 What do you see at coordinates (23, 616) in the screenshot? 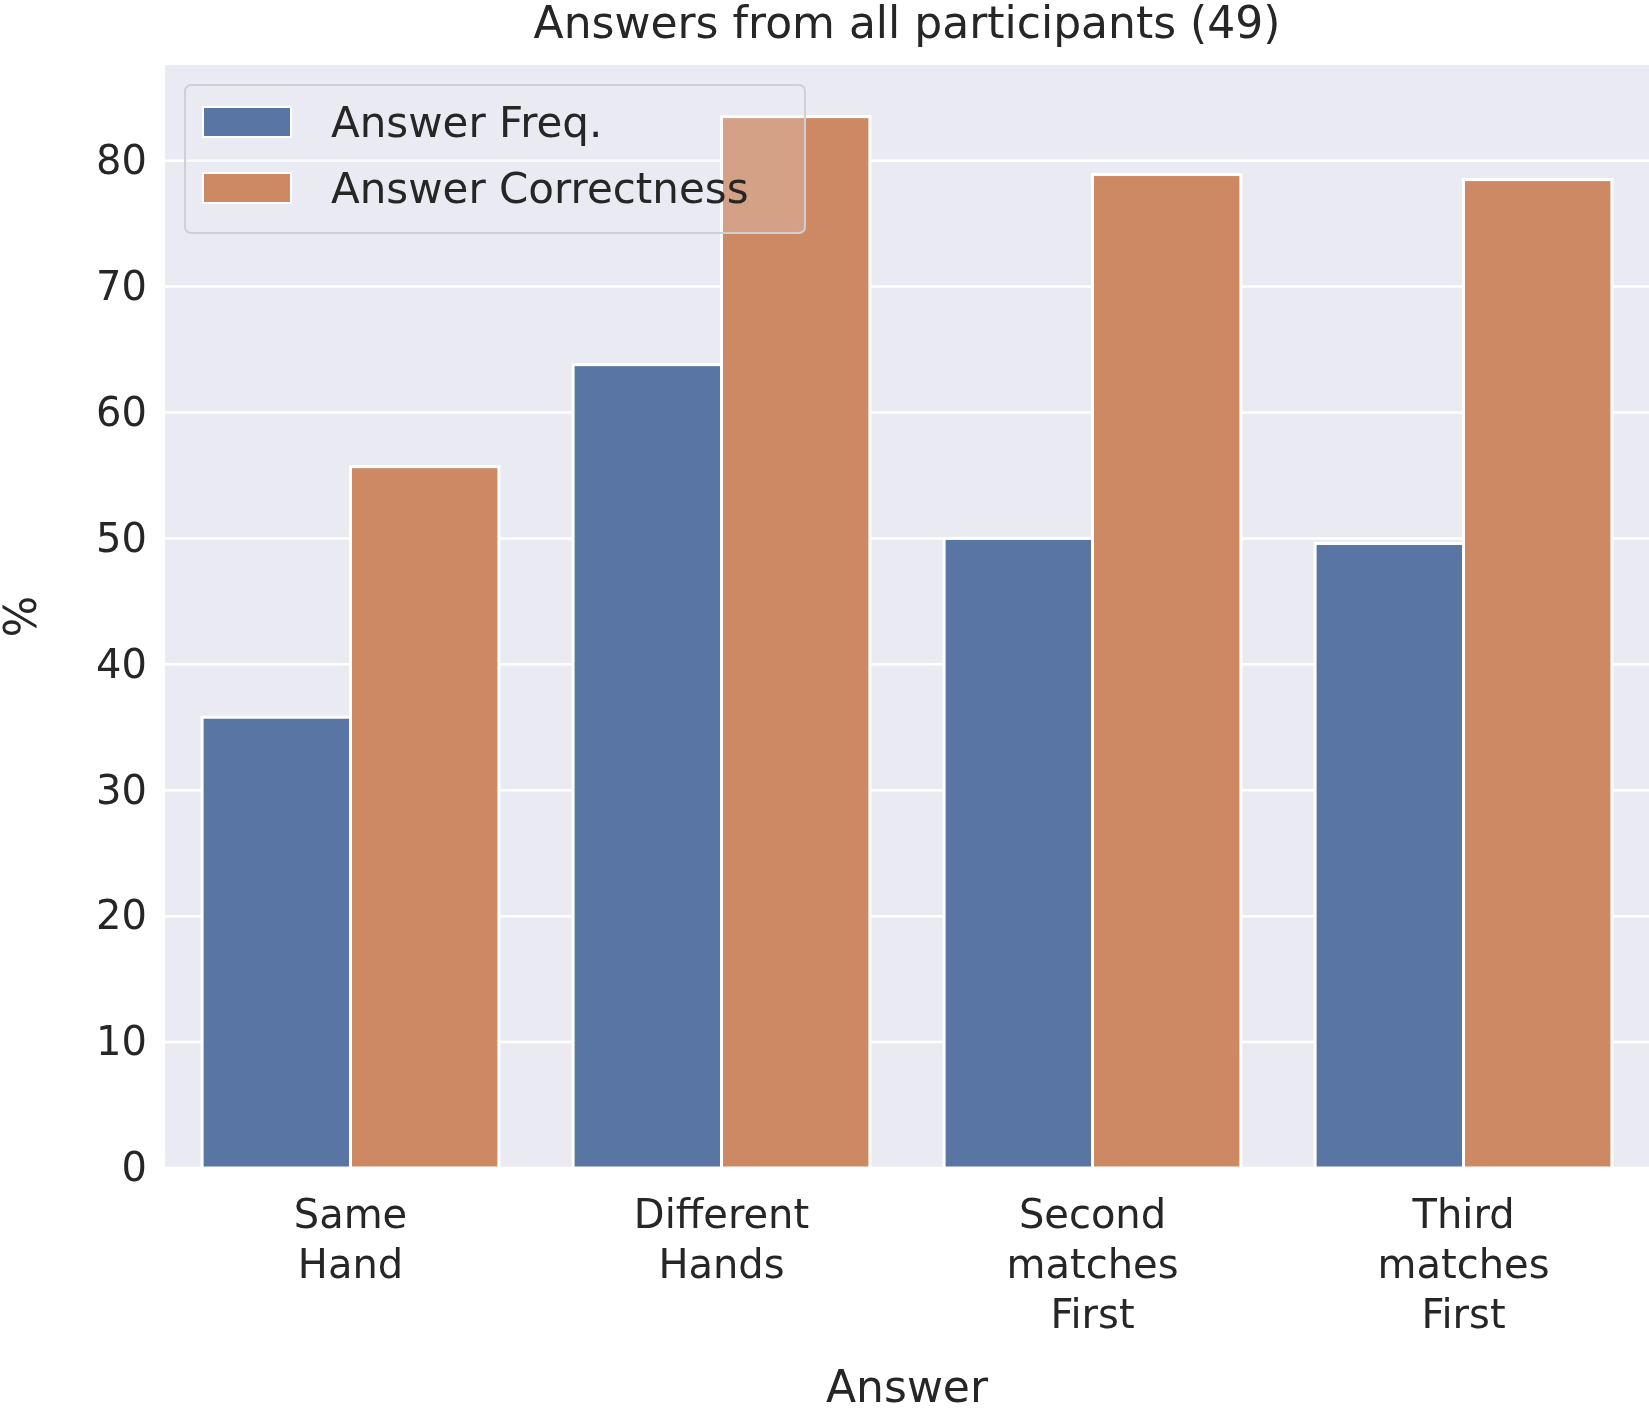
I see `y-axis-title: %` at bounding box center [23, 616].